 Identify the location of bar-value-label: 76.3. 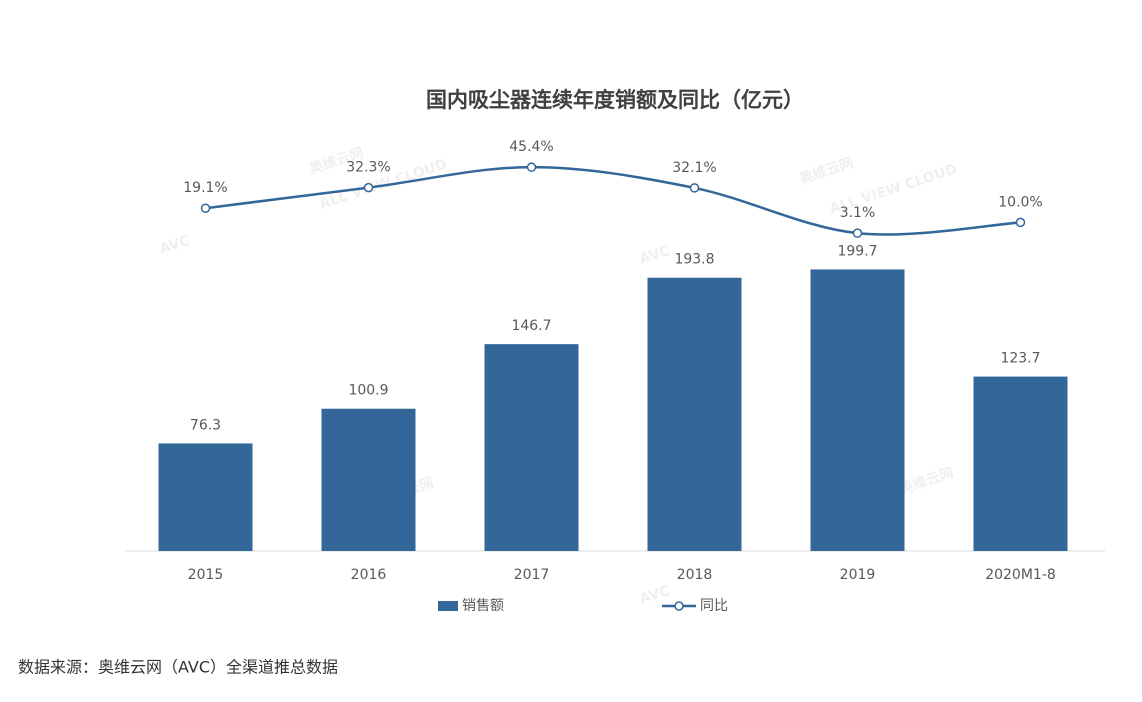
(205, 425).